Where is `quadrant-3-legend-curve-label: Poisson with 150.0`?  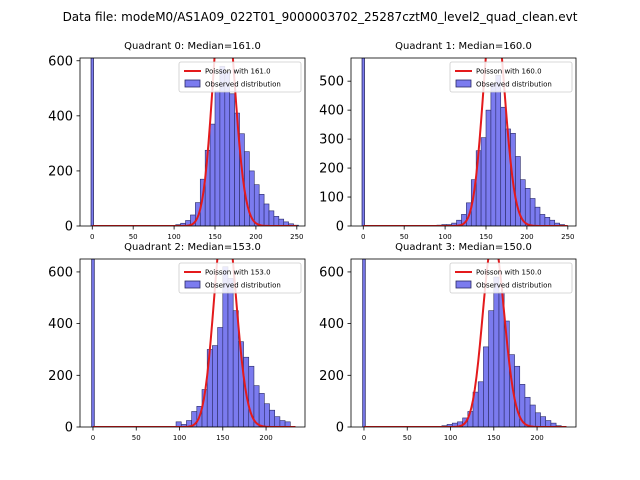
quadrant-3-legend-curve-label: Poisson with 150.0 is located at coordinates (509, 273).